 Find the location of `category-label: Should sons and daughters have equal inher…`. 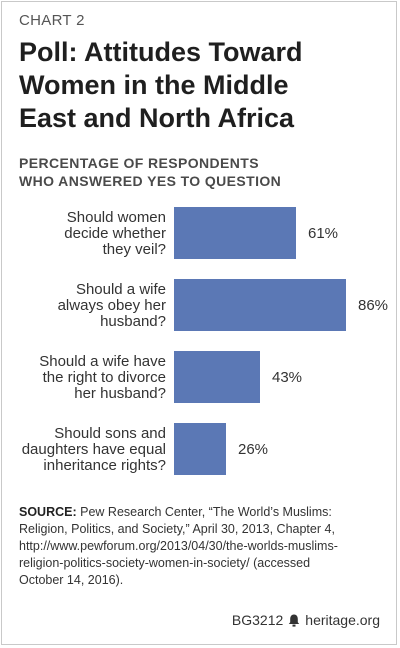

category-label: Should sons and daughters have equal inher… is located at coordinates (94, 449).